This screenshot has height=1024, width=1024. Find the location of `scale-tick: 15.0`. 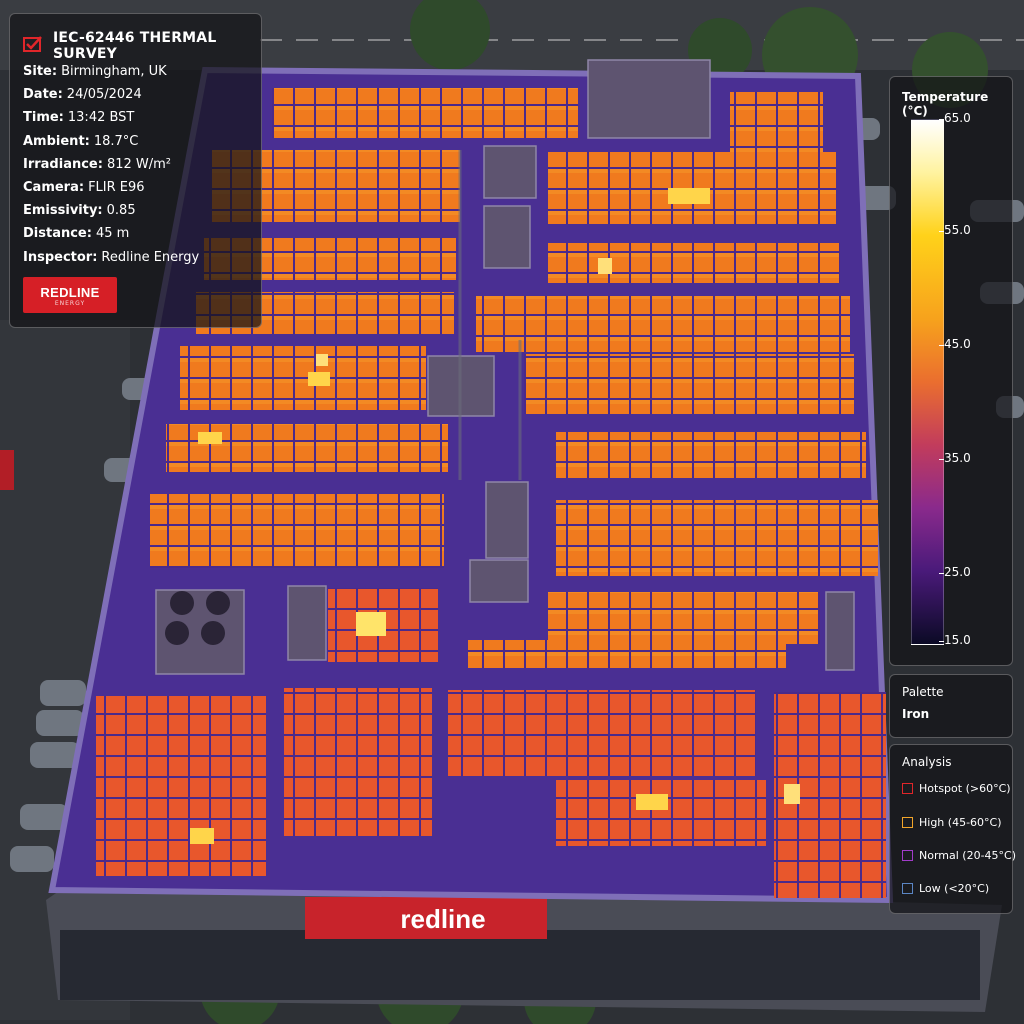

scale-tick: 15.0 is located at coordinates (955, 640).